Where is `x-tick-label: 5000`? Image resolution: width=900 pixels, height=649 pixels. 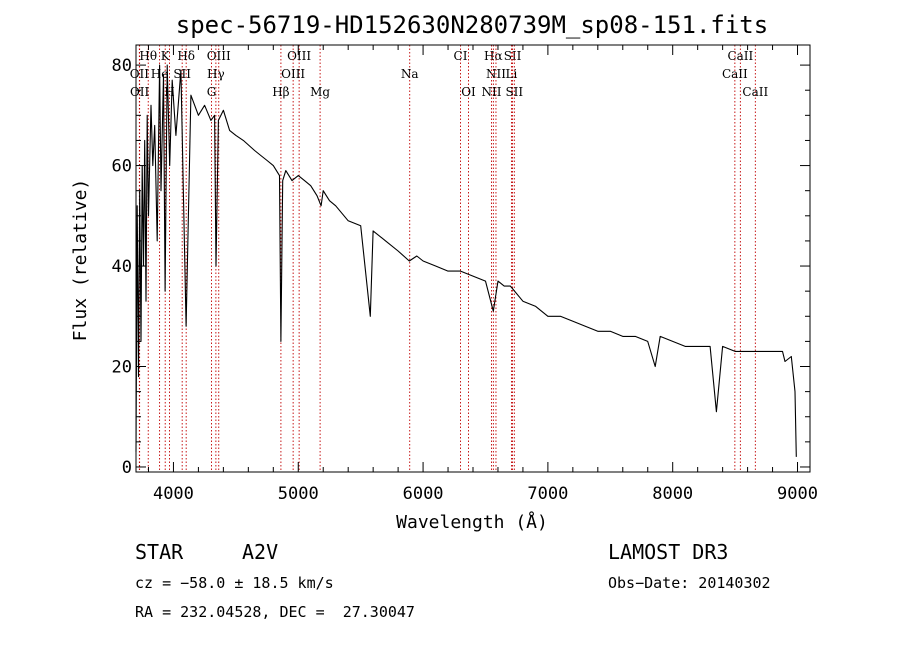
x-tick-label: 5000 is located at coordinates (298, 494).